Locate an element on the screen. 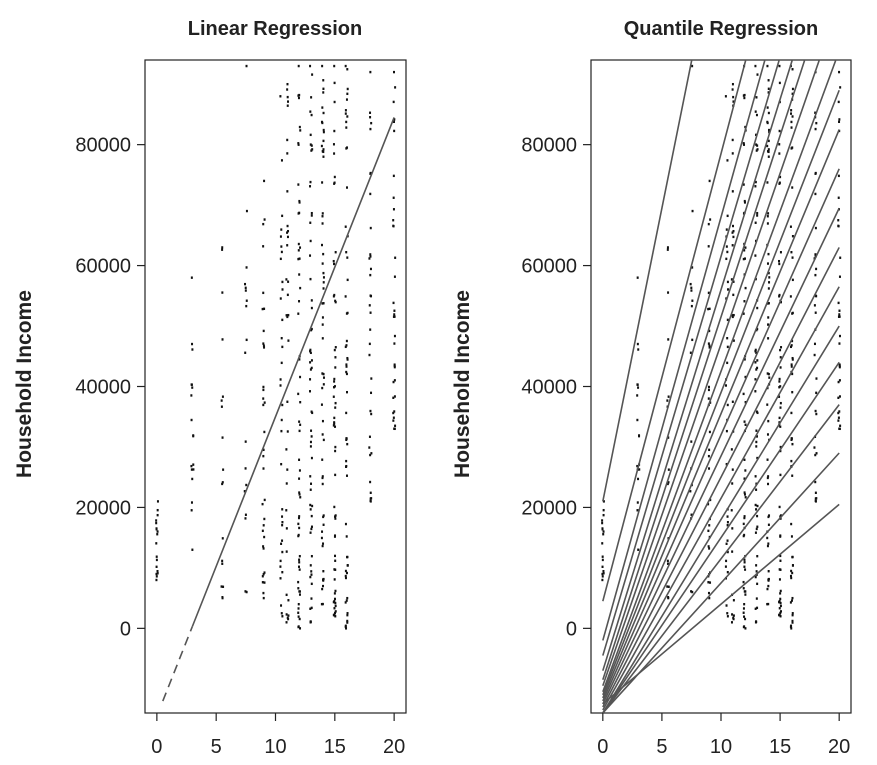 Image resolution: width=877 pixels, height=765 pixels. y-tick: 20000 is located at coordinates (556, 508).